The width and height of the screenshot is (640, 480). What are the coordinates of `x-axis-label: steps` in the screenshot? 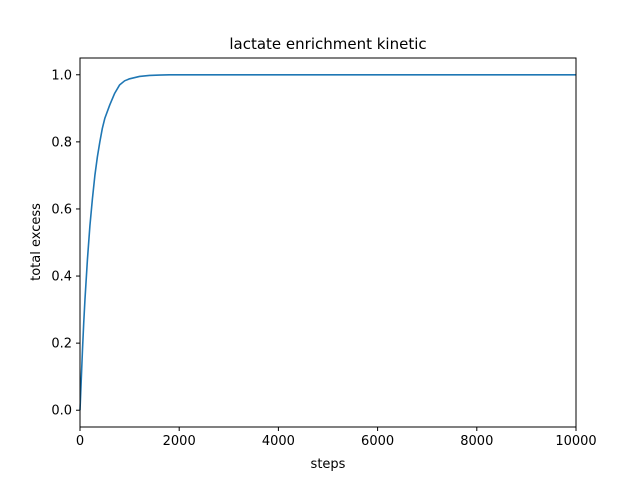 It's located at (328, 464).